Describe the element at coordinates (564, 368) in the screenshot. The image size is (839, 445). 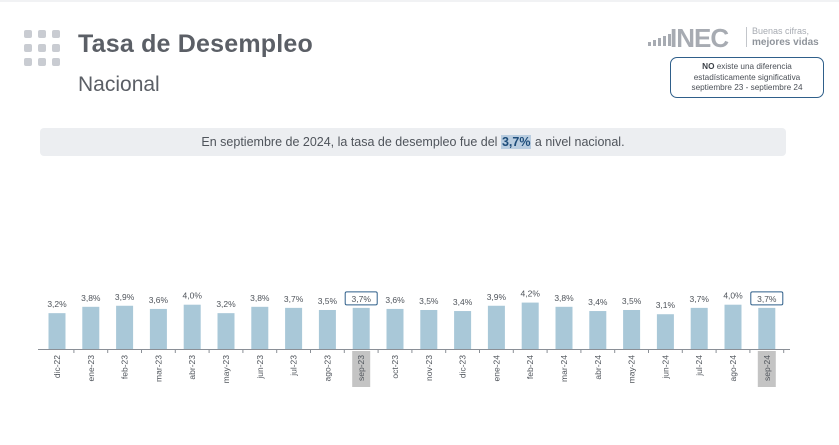
I see `tick-label-mar-24: mar-24` at that location.